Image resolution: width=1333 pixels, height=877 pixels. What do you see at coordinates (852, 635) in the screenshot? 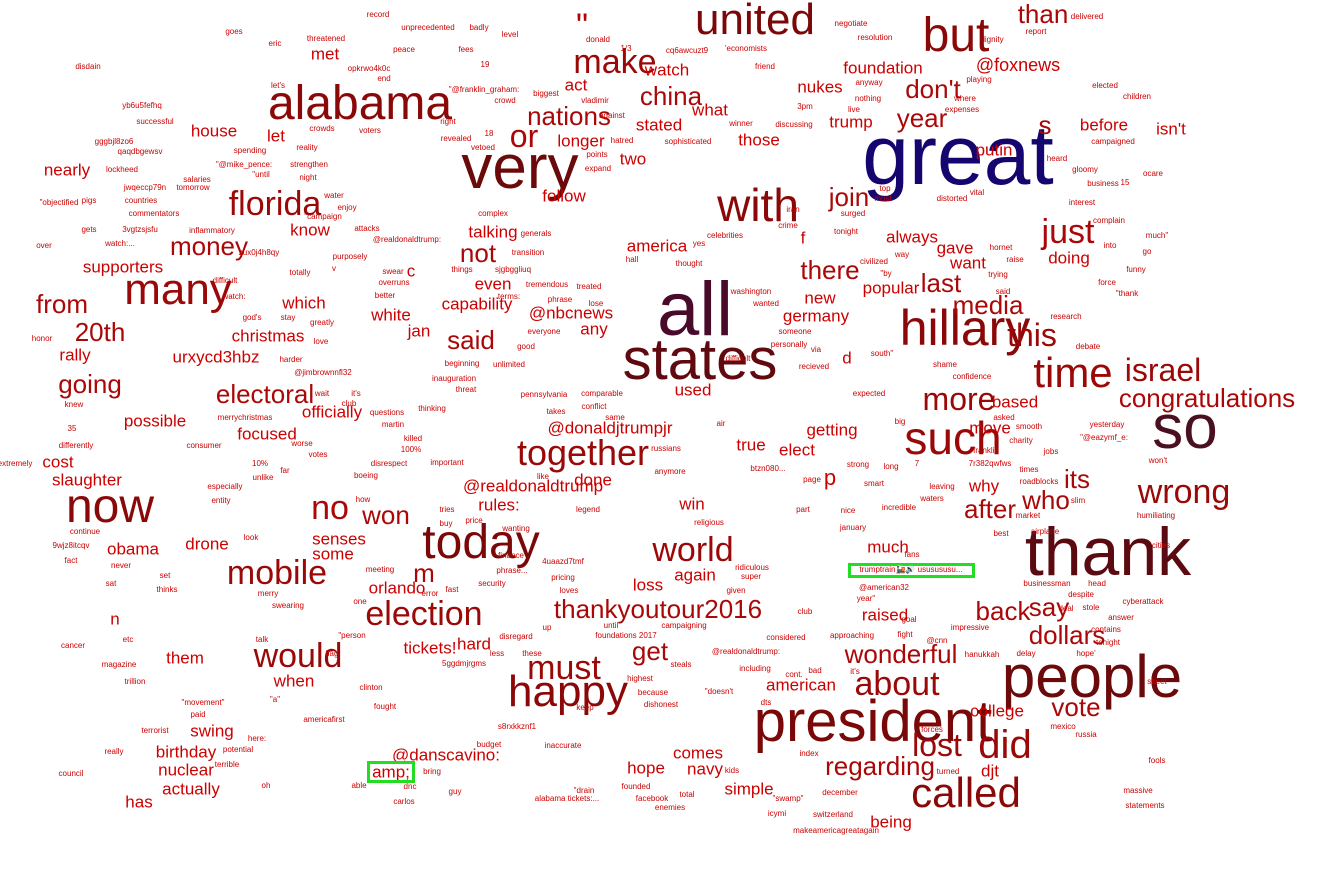
I see `cloud-word: approaching` at bounding box center [852, 635].